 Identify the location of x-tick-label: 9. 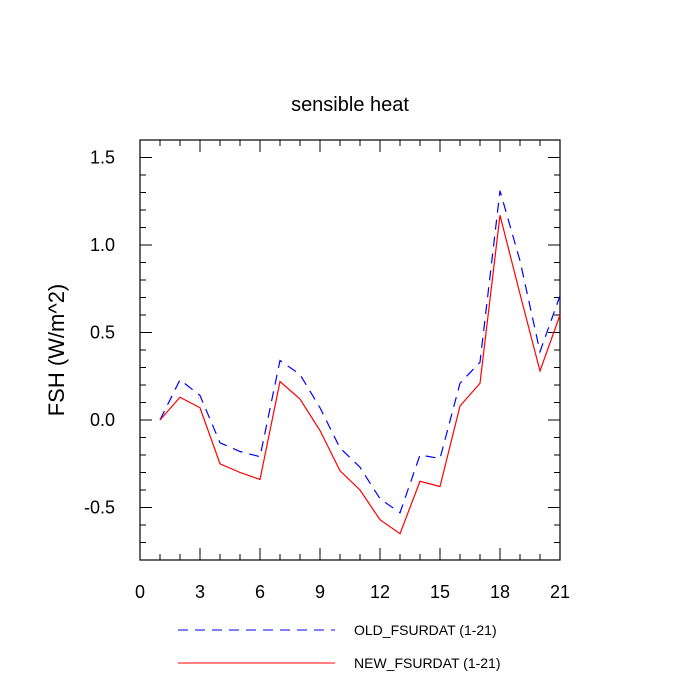
(320, 592).